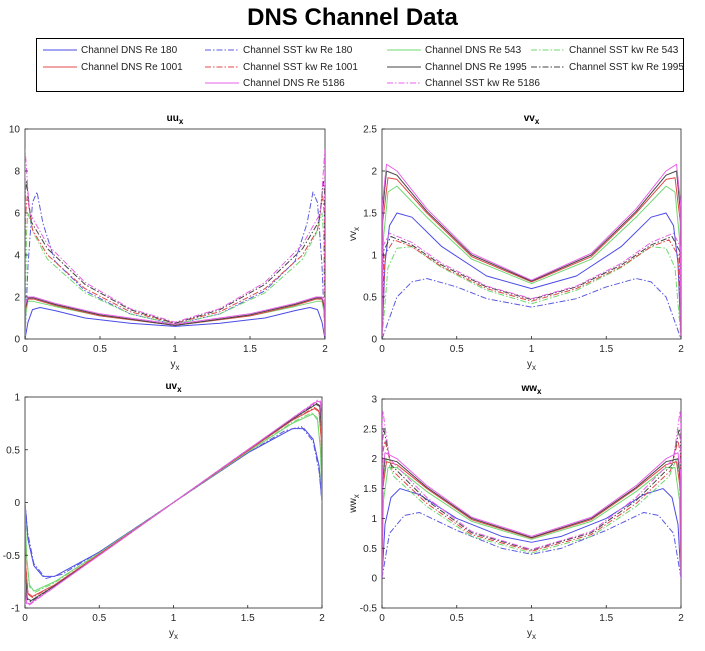  What do you see at coordinates (374, 400) in the screenshot?
I see `y-tick-label: 3` at bounding box center [374, 400].